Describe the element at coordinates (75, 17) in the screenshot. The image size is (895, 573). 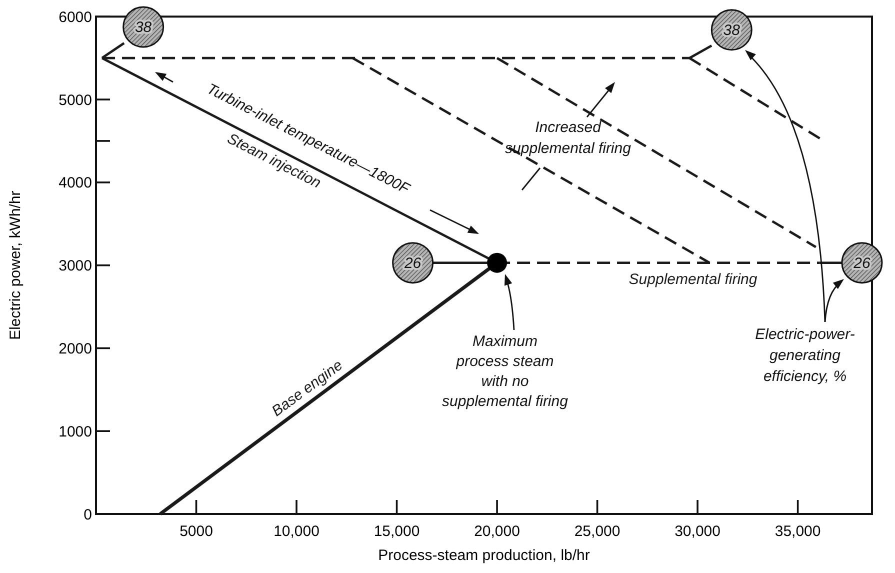
I see `y-tick-label: 6000` at that location.